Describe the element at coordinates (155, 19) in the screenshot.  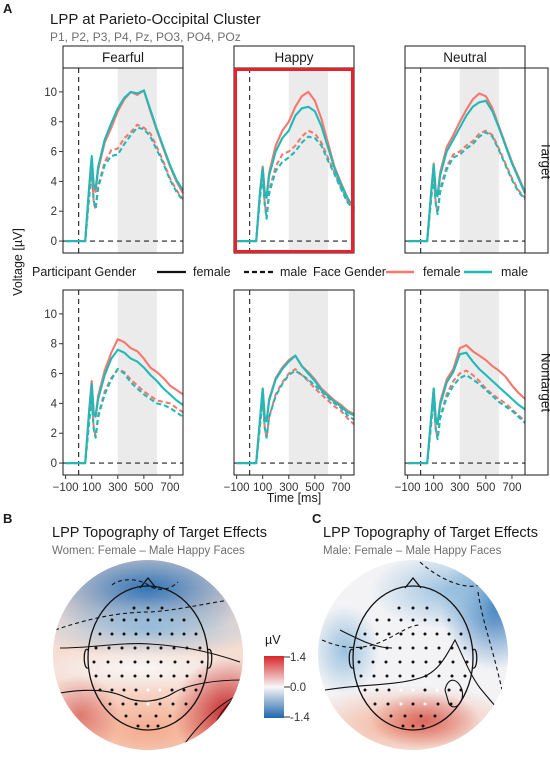
I see `chart-title: LPP at Parieto-Occipital Cluster` at that location.